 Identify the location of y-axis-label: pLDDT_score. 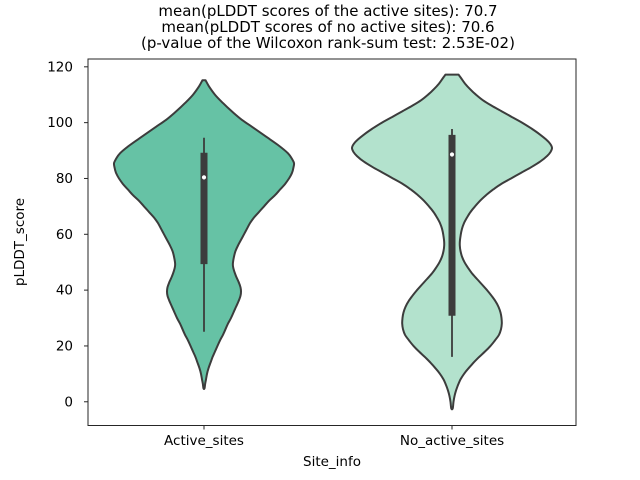
(20, 242).